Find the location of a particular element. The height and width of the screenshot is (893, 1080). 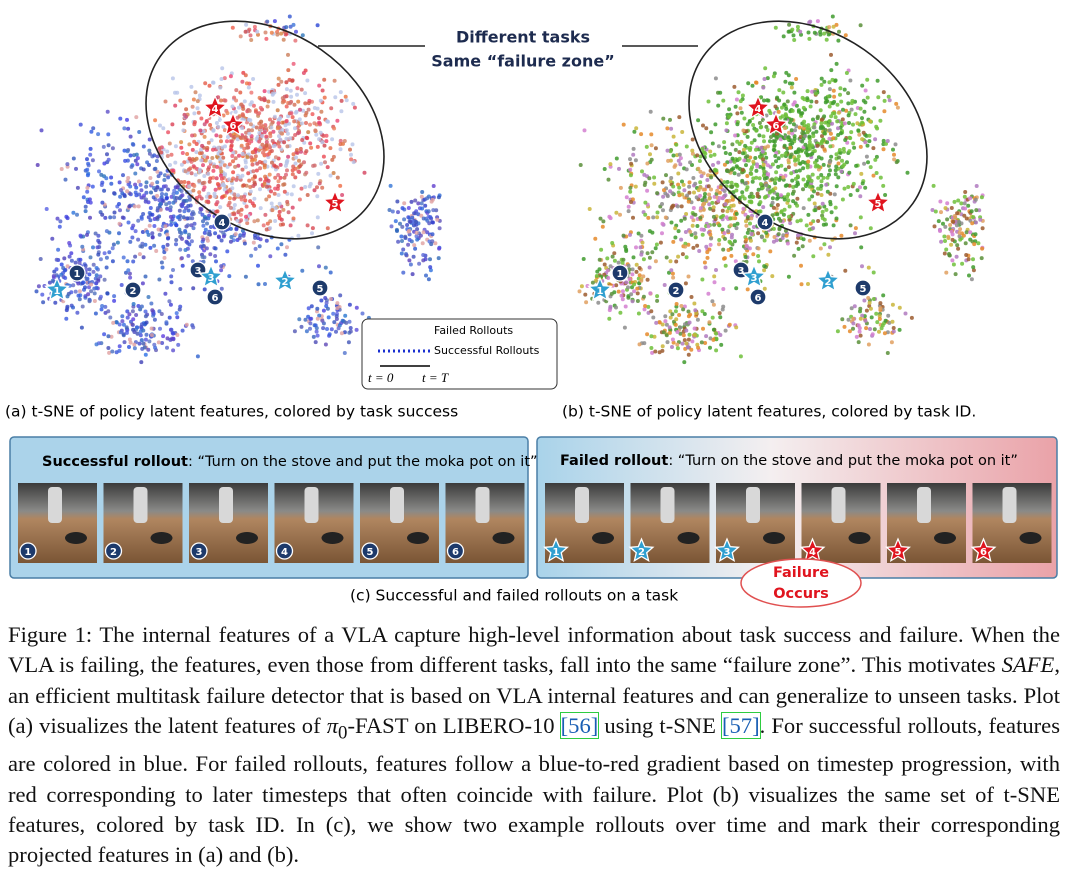

citation: [56] is located at coordinates (579, 726).